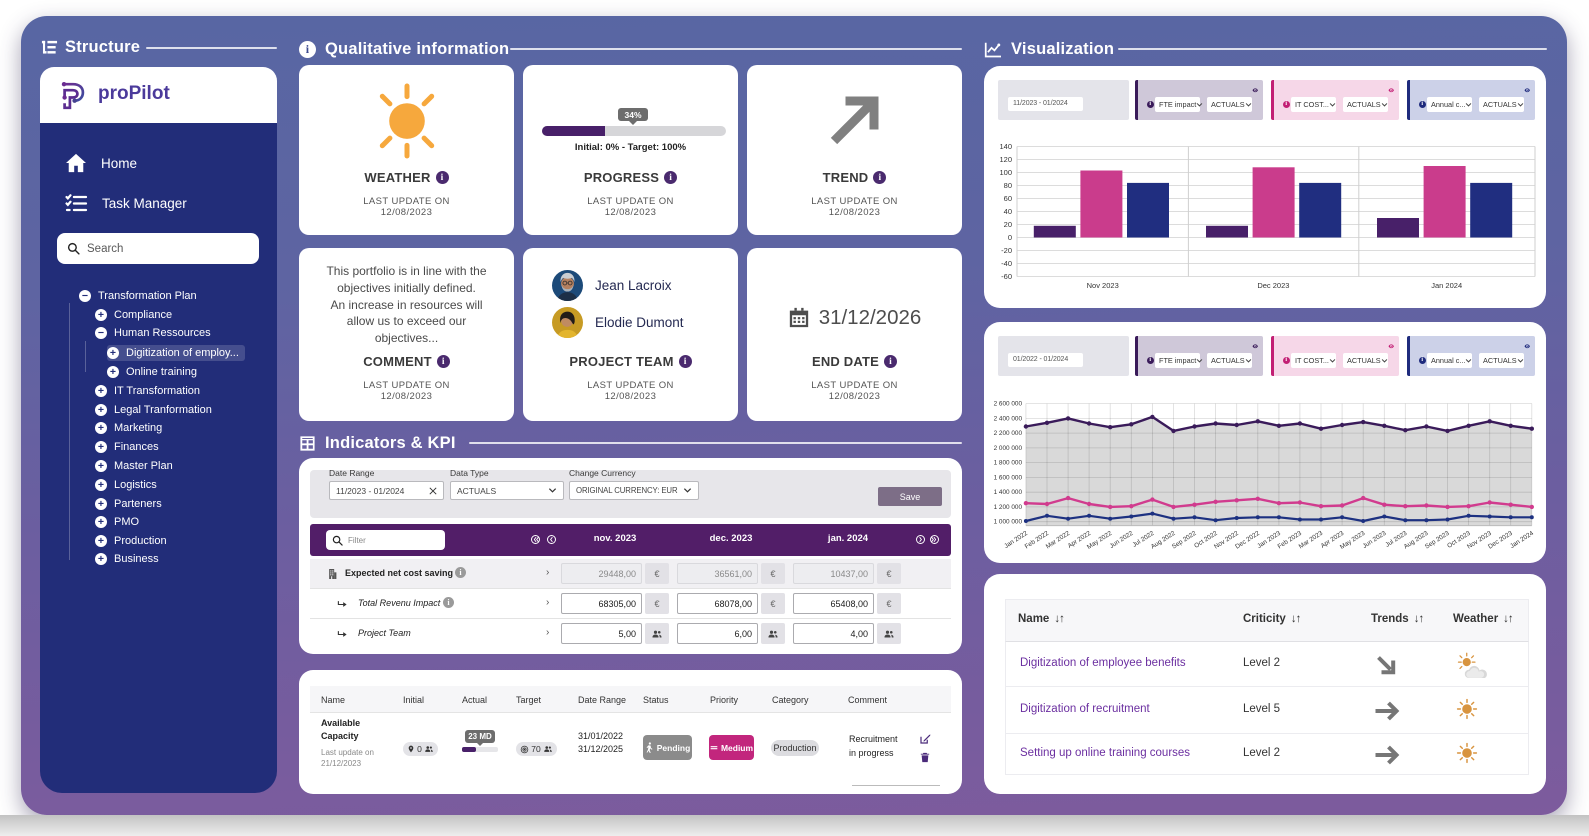 The height and width of the screenshot is (836, 1589). I want to click on svg-text: Mar 2022, so click(1058, 540).